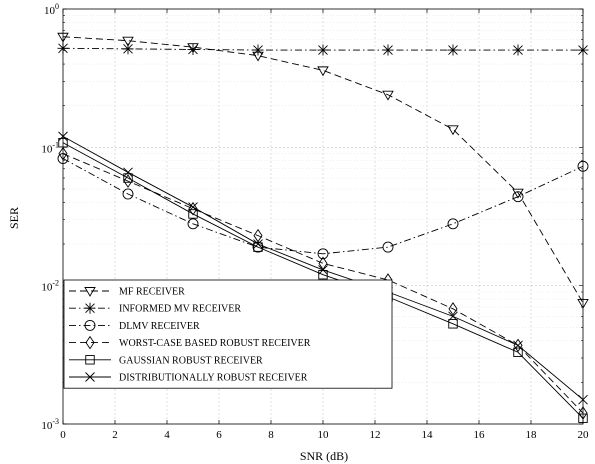  I want to click on x-tick-label: 14, so click(428, 435).